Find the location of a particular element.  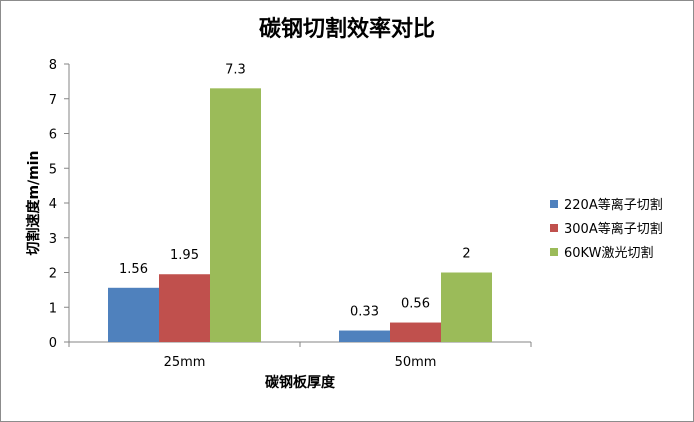

x-axis-label: 碳钢板厚度 is located at coordinates (300, 382).